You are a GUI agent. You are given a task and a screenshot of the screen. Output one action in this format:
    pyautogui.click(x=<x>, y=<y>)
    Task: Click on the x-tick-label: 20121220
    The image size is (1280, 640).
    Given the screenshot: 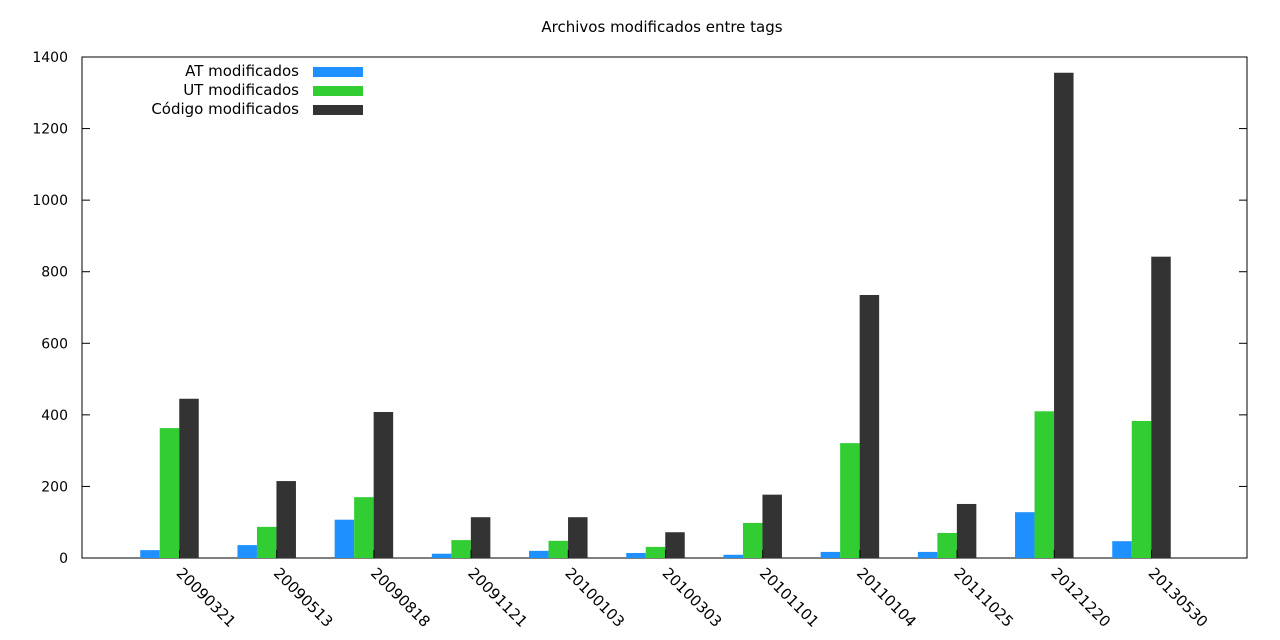 What is the action you would take?
    pyautogui.click(x=1080, y=597)
    